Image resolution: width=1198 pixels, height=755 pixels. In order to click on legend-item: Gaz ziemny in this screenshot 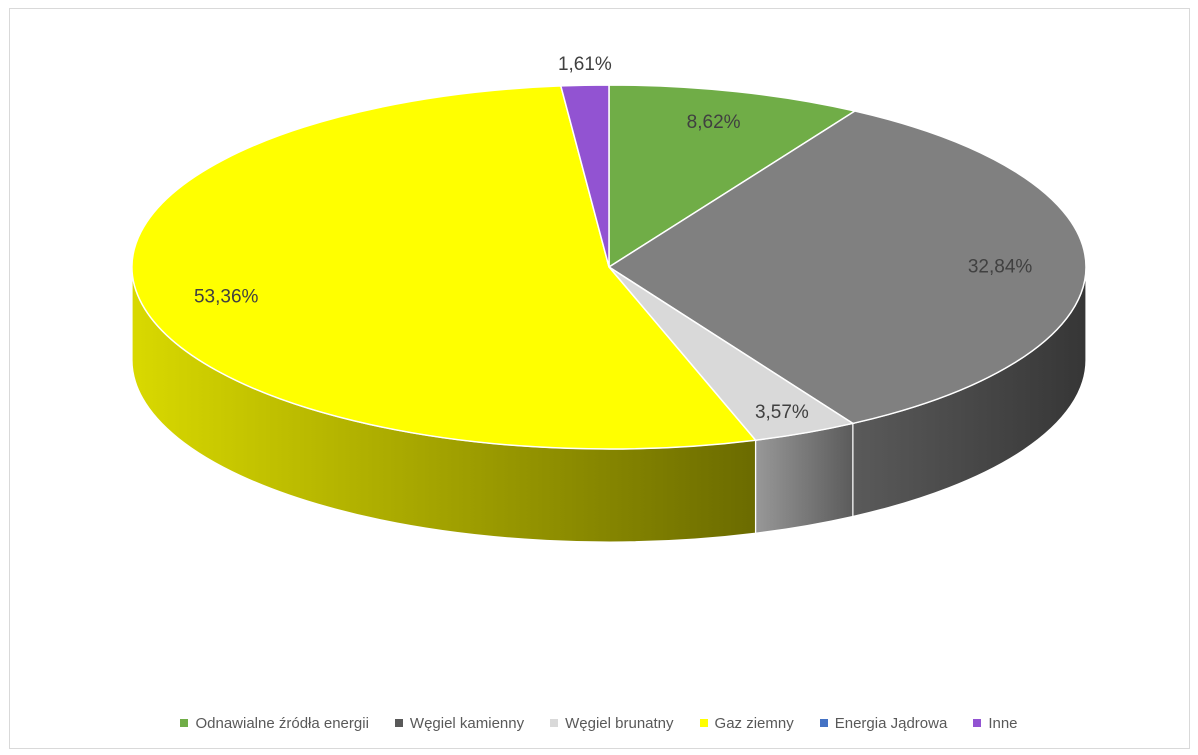, I will do `click(746, 723)`.